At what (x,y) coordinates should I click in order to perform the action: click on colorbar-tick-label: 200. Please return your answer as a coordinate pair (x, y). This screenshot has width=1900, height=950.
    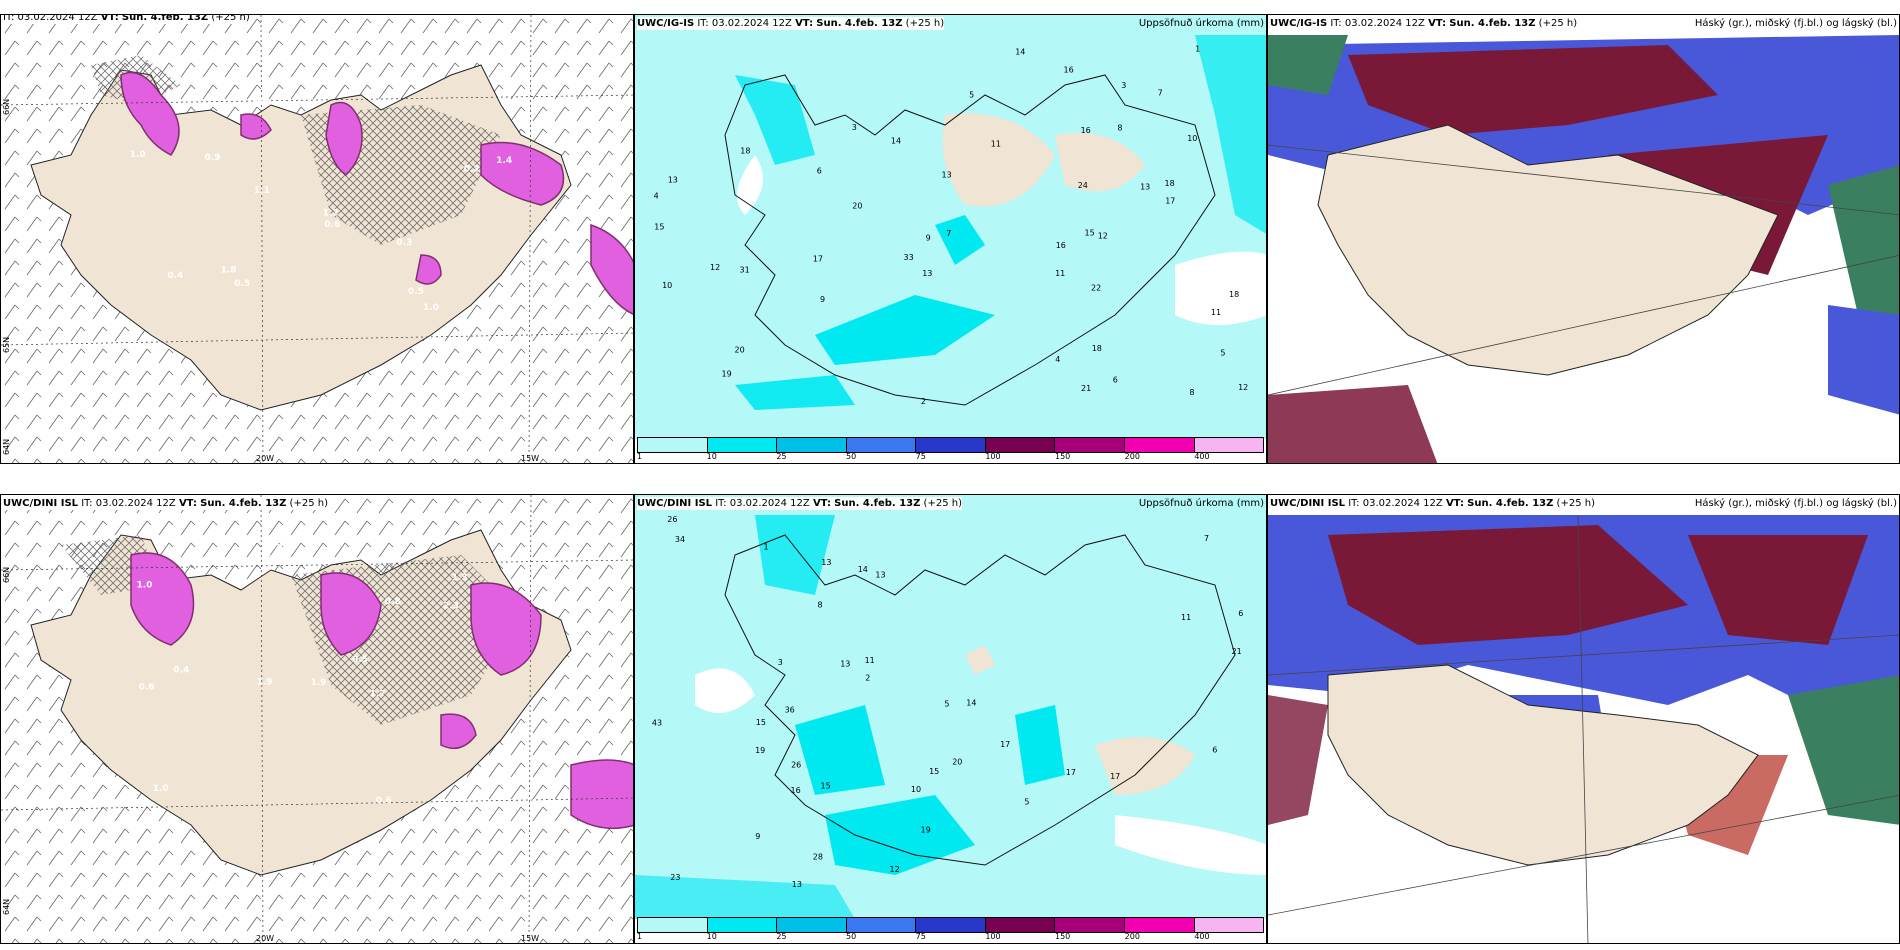
    Looking at the image, I should click on (1132, 936).